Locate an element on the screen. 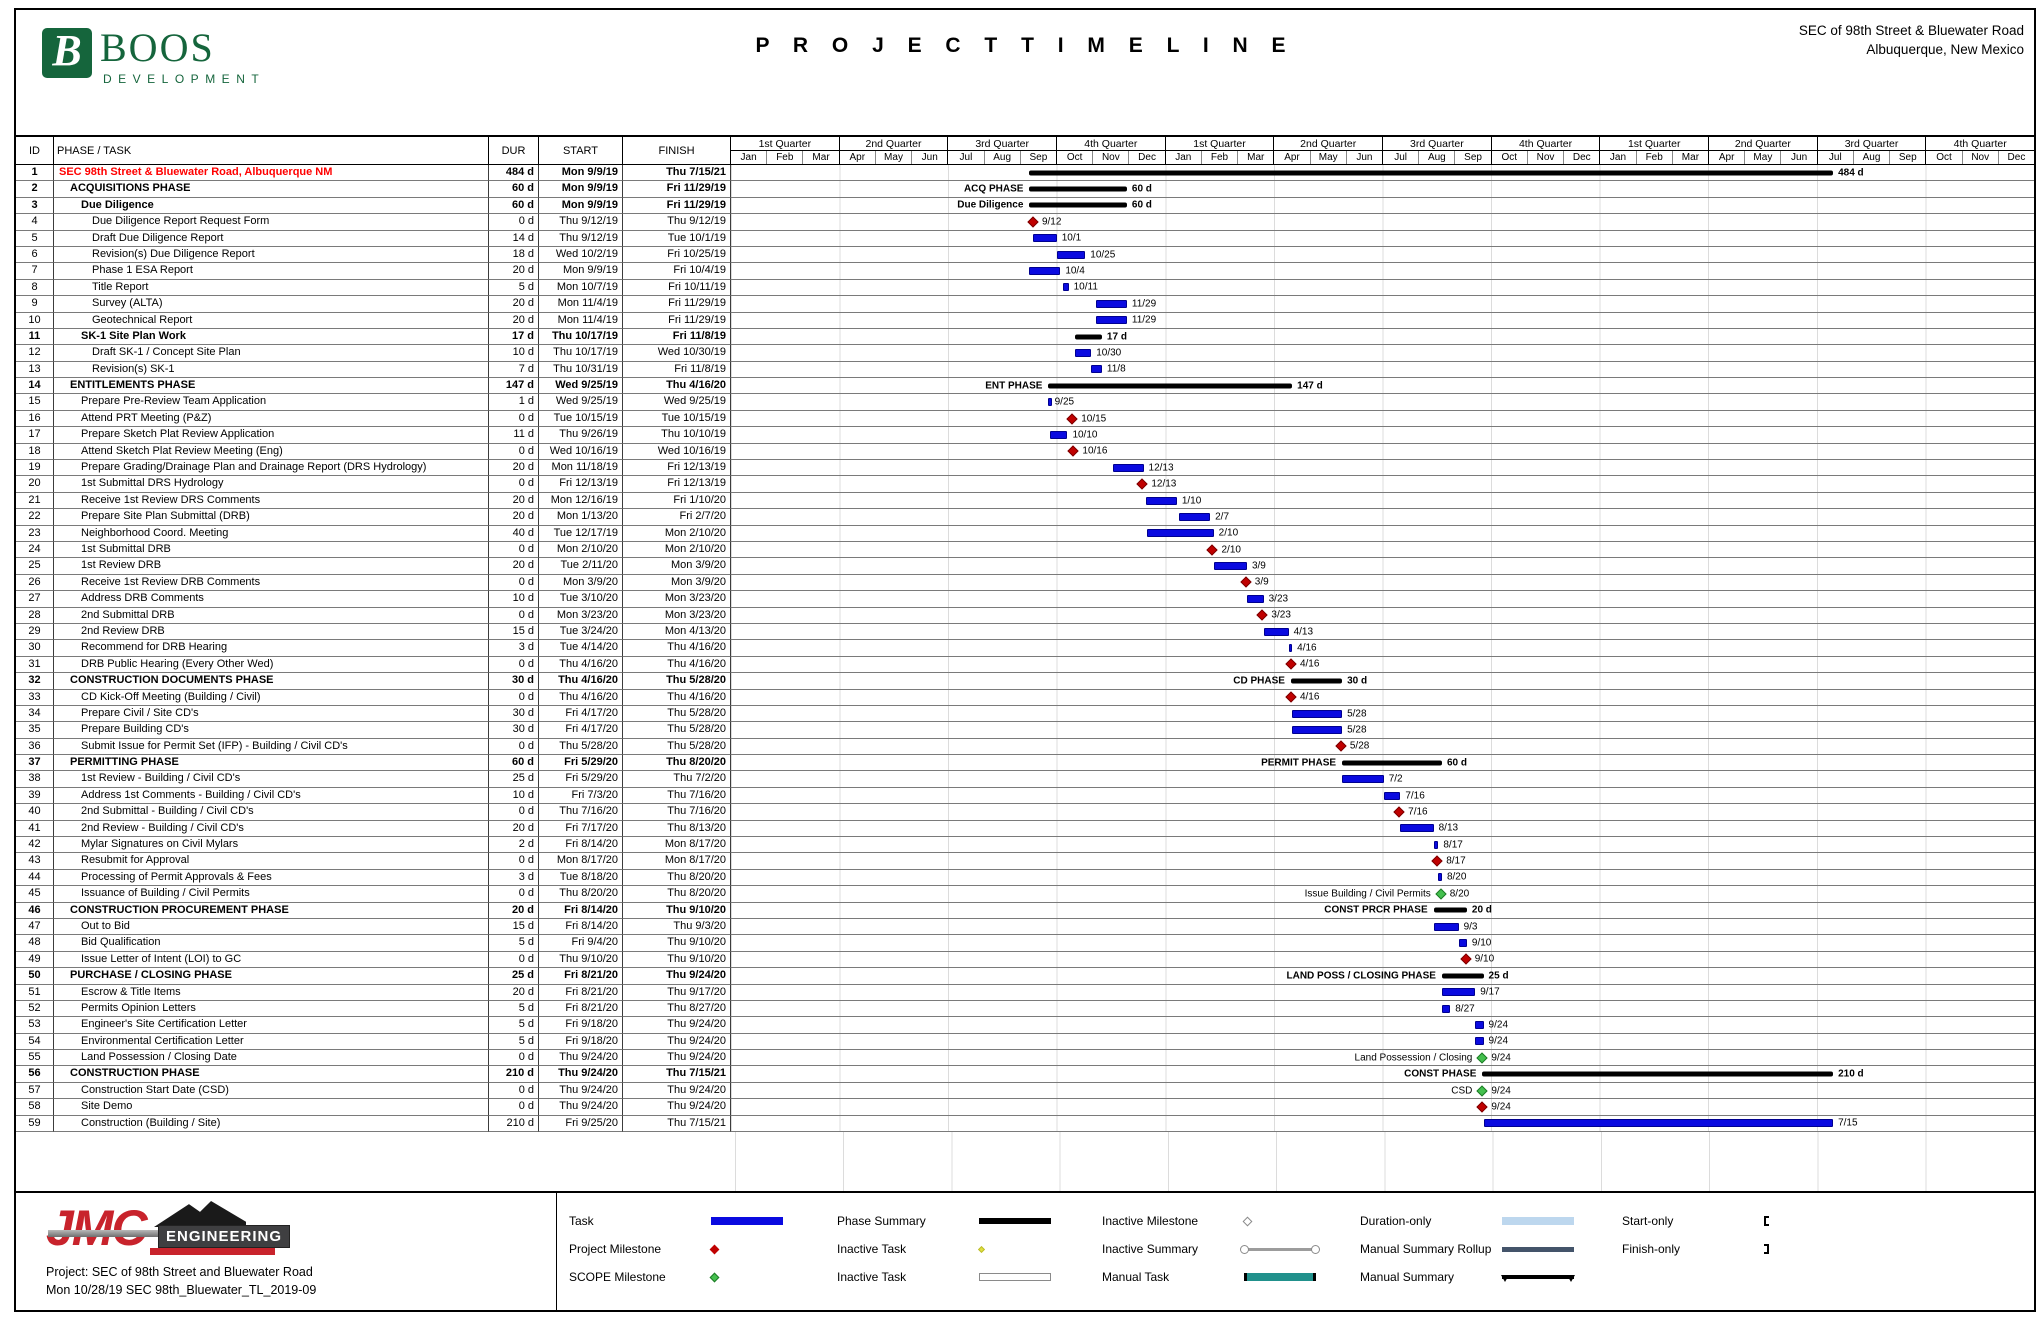  task-name: Issuance of Building / Civil Permits is located at coordinates (271, 894).